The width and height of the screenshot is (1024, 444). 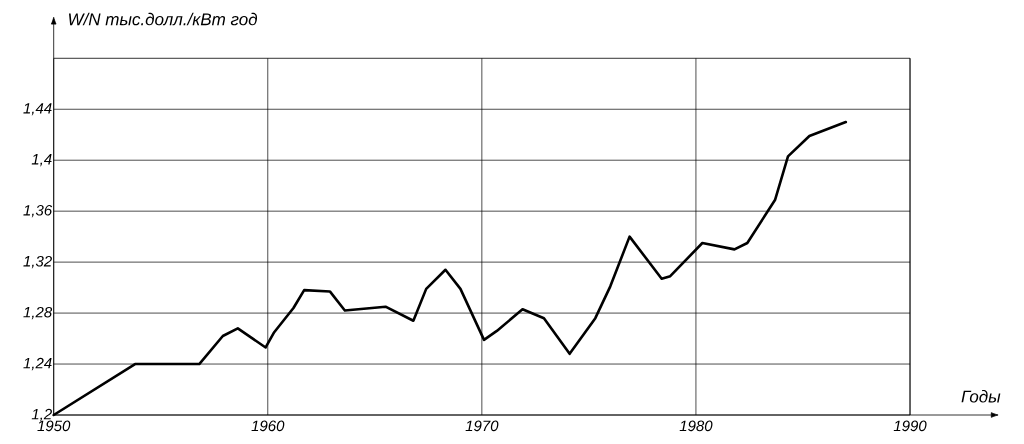 What do you see at coordinates (163, 19) in the screenshot?
I see `y-axis-title: W/N тыс.долл./кВт год` at bounding box center [163, 19].